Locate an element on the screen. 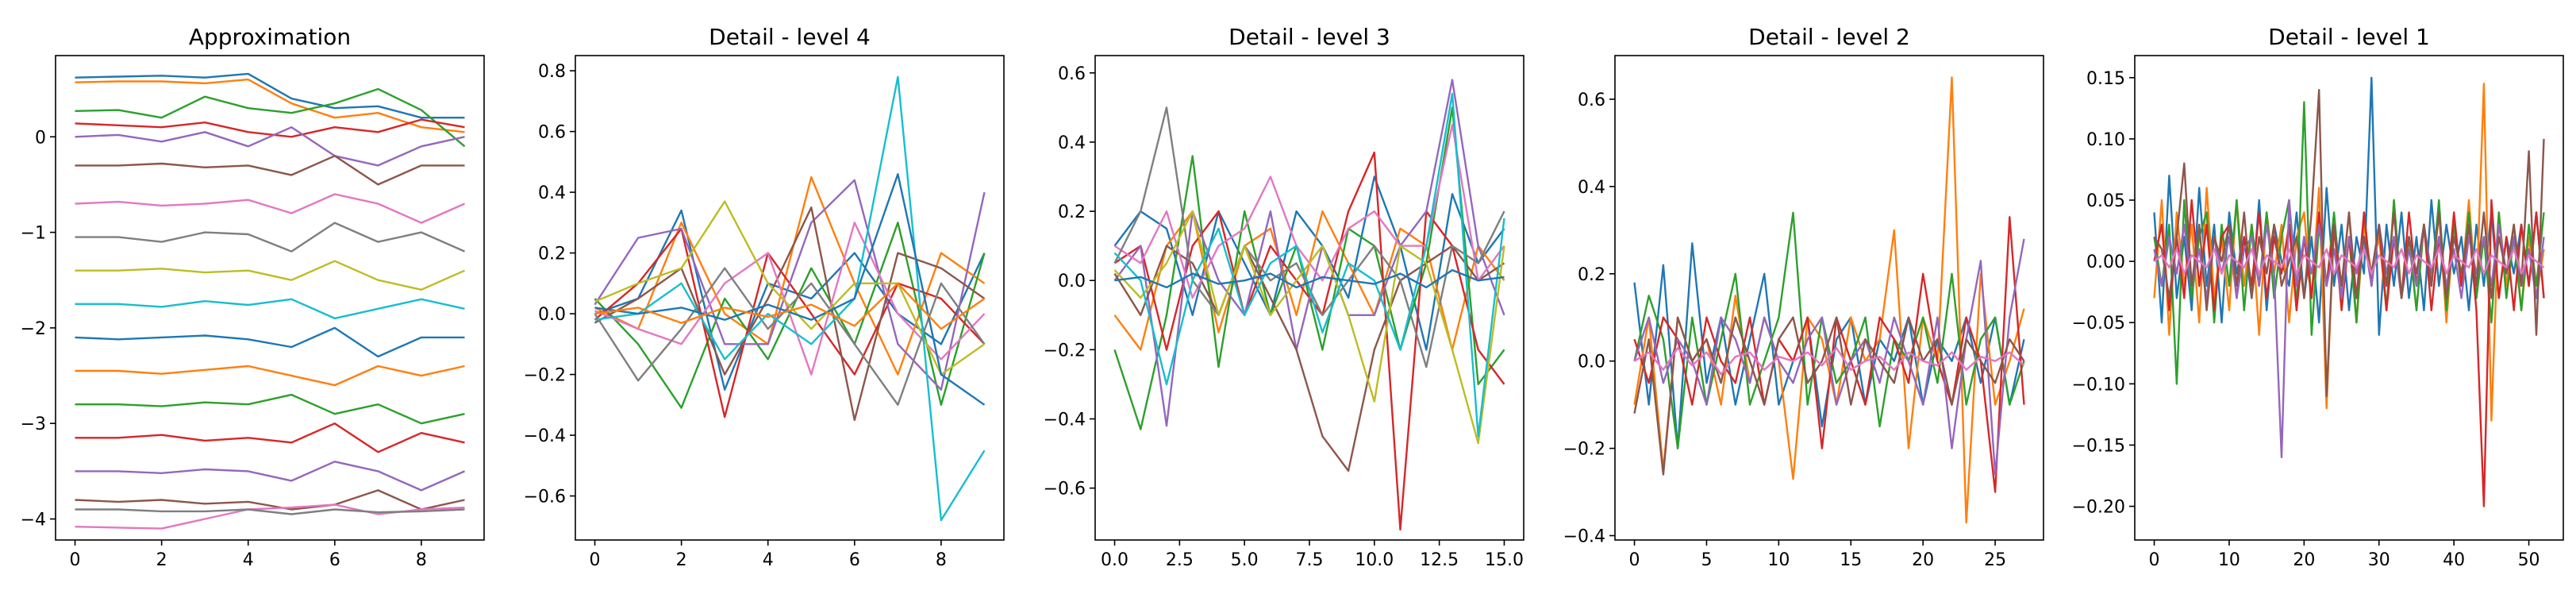  x-tick-label: 10 is located at coordinates (1779, 560).